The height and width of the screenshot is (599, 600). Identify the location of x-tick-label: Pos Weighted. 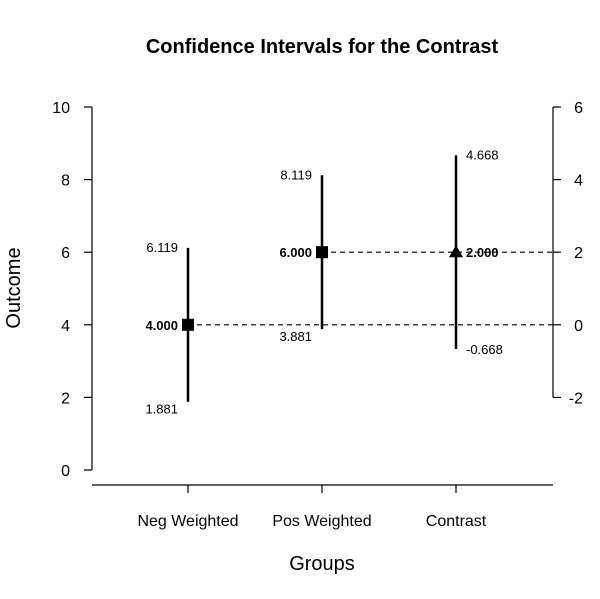
(321, 521).